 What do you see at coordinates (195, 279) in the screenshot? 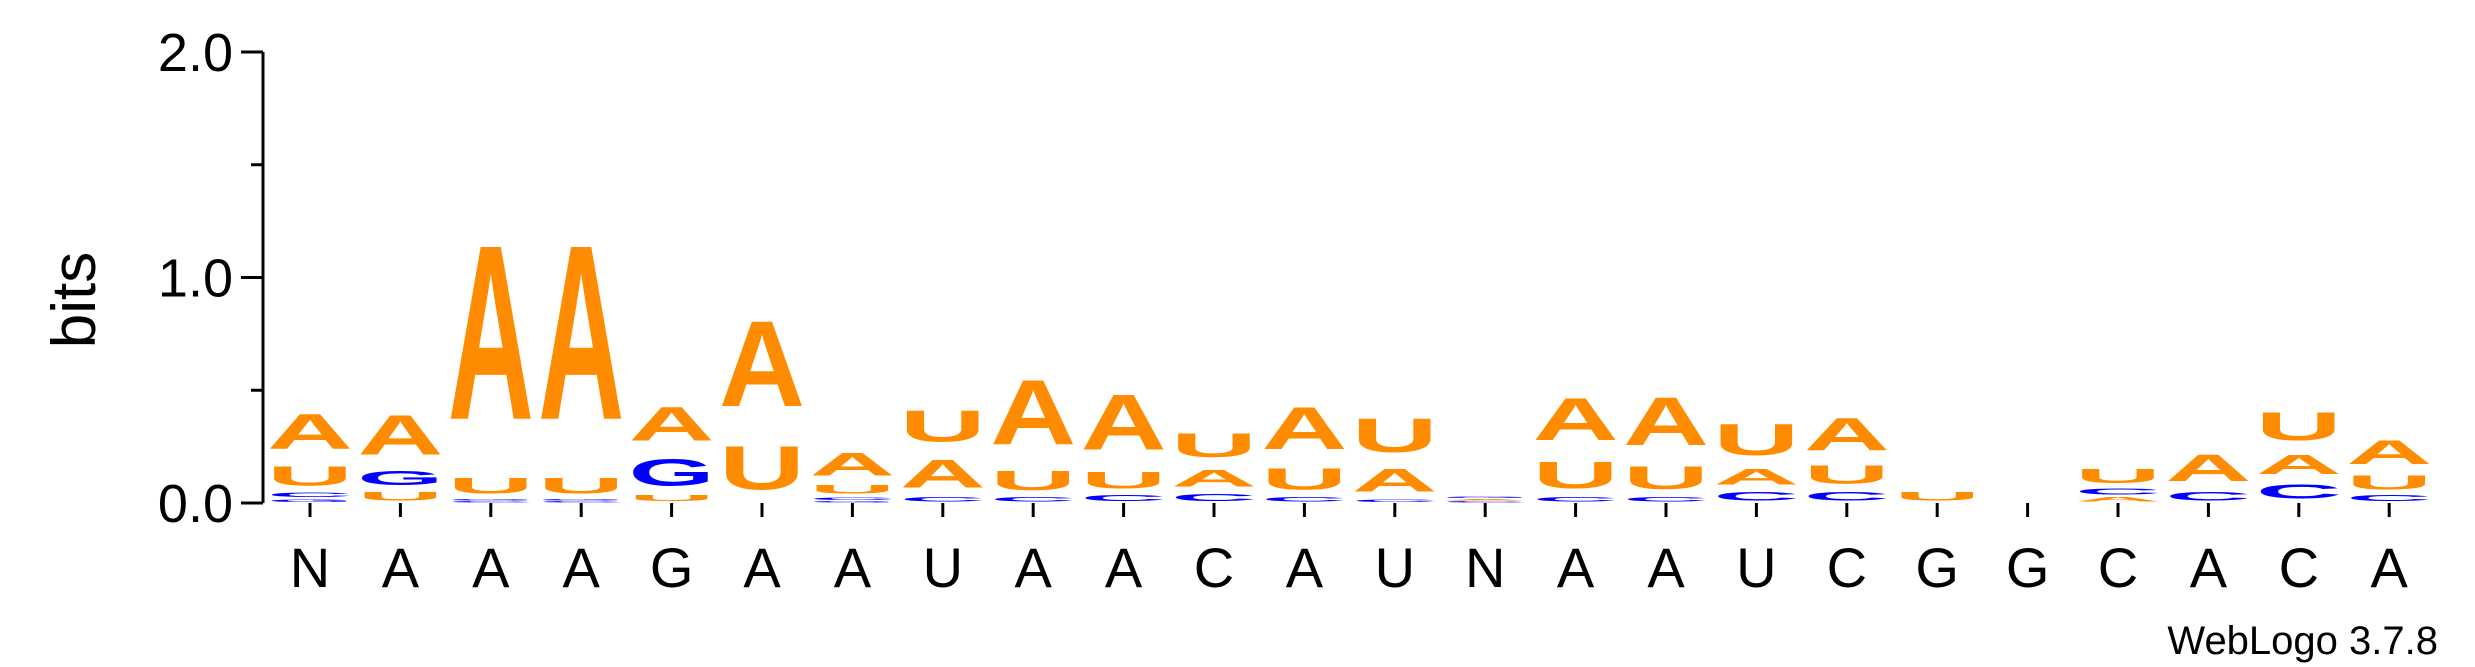
I see `y-tick-label: 1.0` at bounding box center [195, 279].